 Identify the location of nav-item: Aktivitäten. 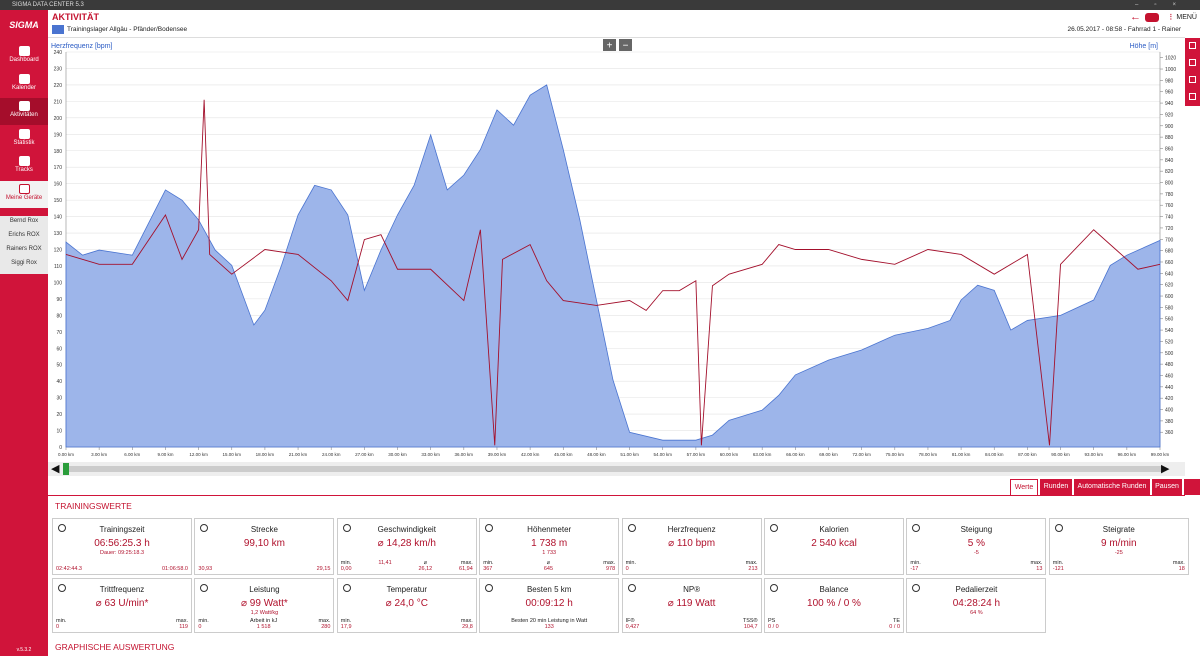
(24, 111).